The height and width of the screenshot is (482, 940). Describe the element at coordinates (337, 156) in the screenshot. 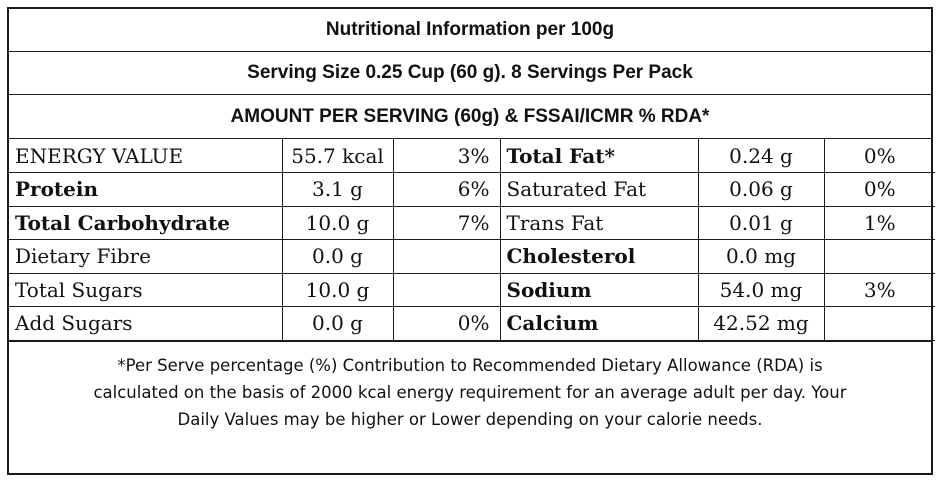

I see `nutrient-amount: 55.7 kcal` at that location.